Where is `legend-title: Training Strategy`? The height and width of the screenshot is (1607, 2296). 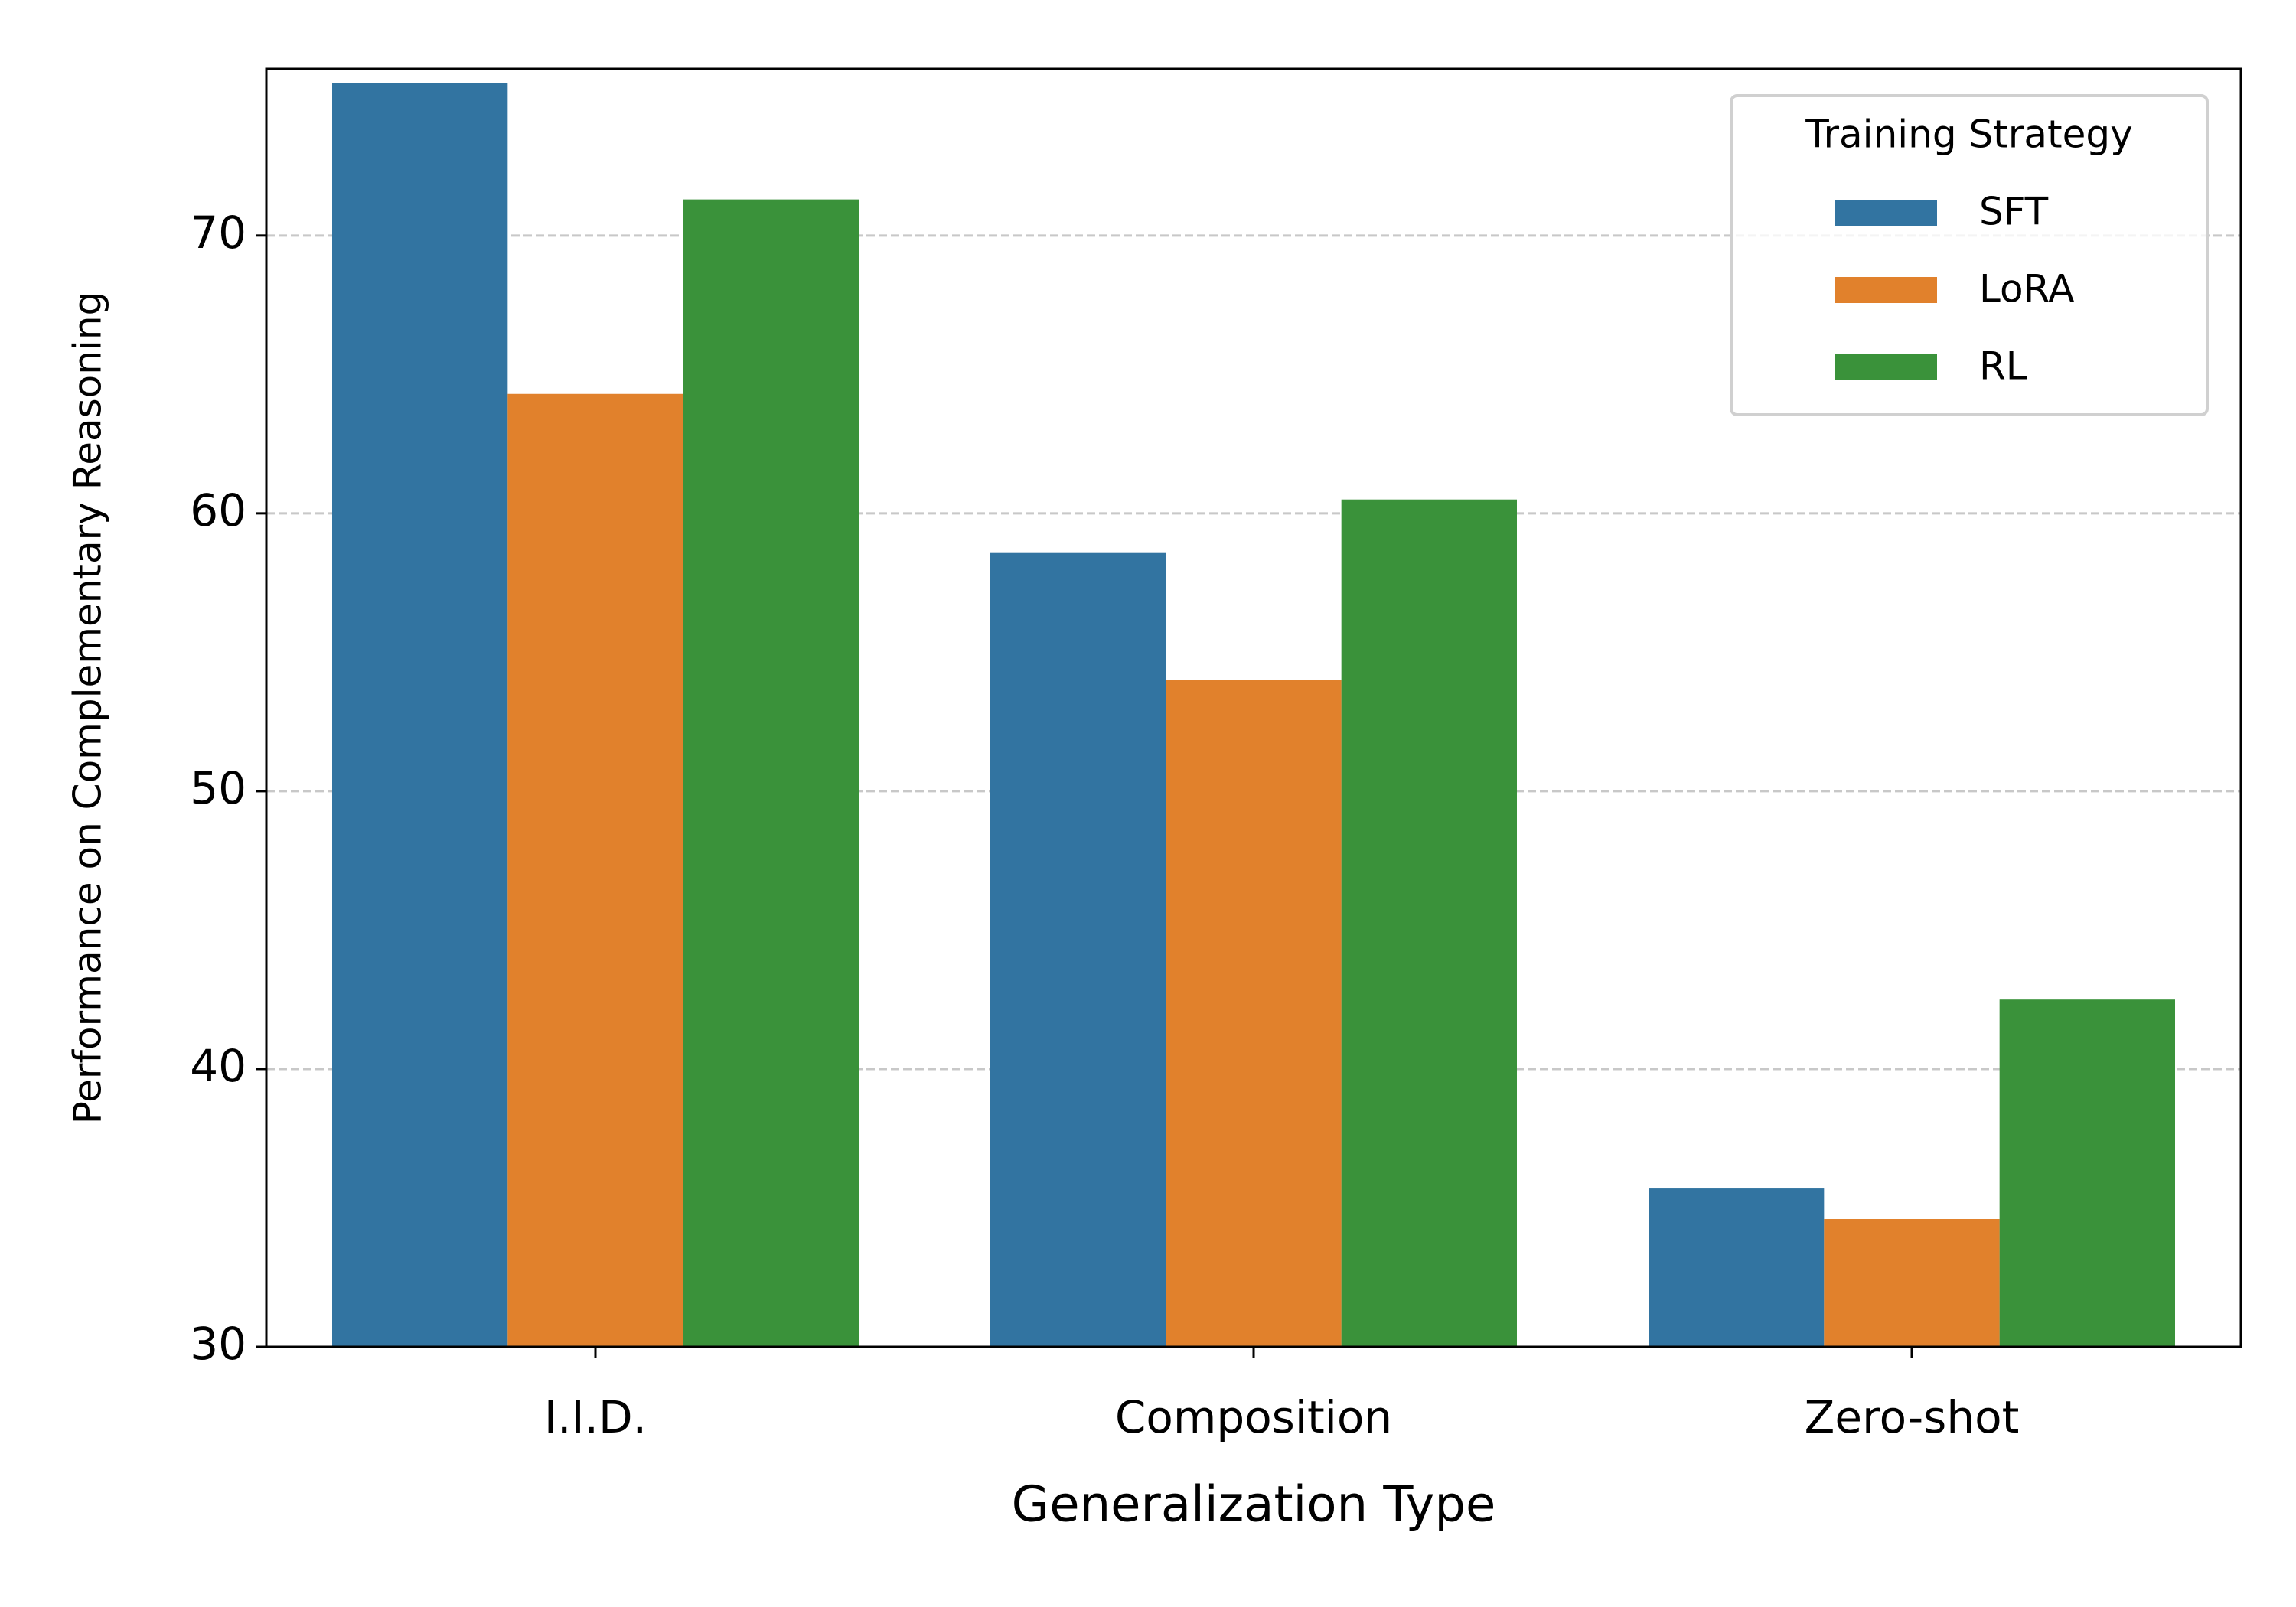
legend-title: Training Strategy is located at coordinates (1968, 134).